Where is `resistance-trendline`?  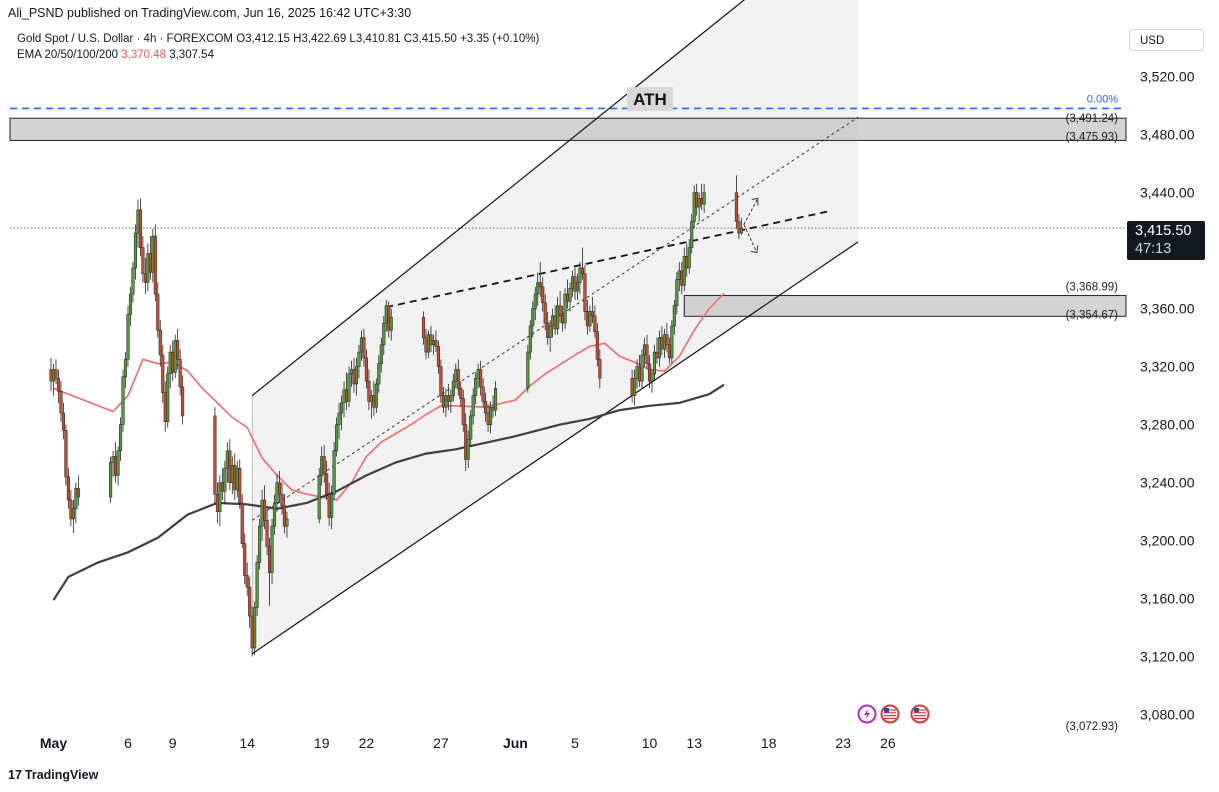
resistance-trendline is located at coordinates (607, 259).